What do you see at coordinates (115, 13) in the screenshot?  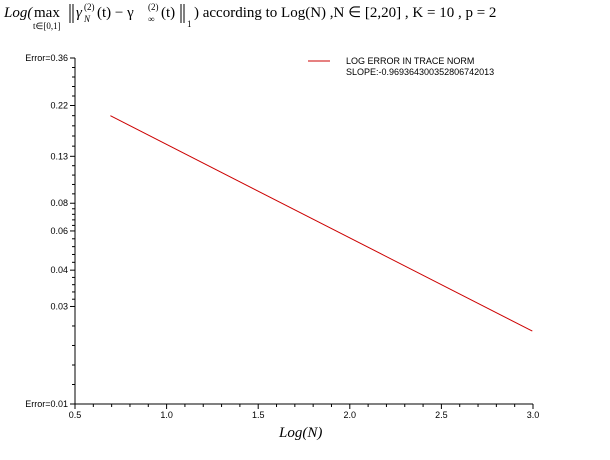 I see `title-mid: (t) − γ` at bounding box center [115, 13].